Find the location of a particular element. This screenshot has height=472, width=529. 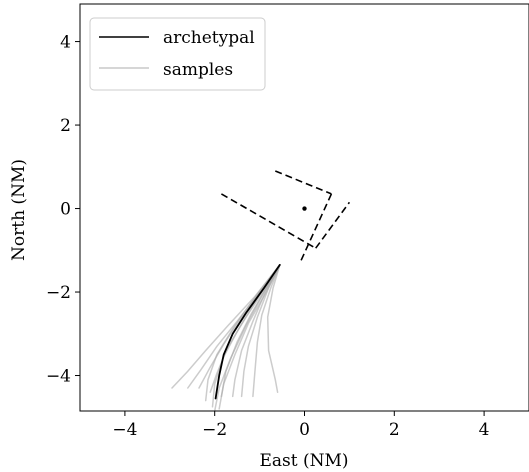

y-tick-label: −2 is located at coordinates (58, 293).